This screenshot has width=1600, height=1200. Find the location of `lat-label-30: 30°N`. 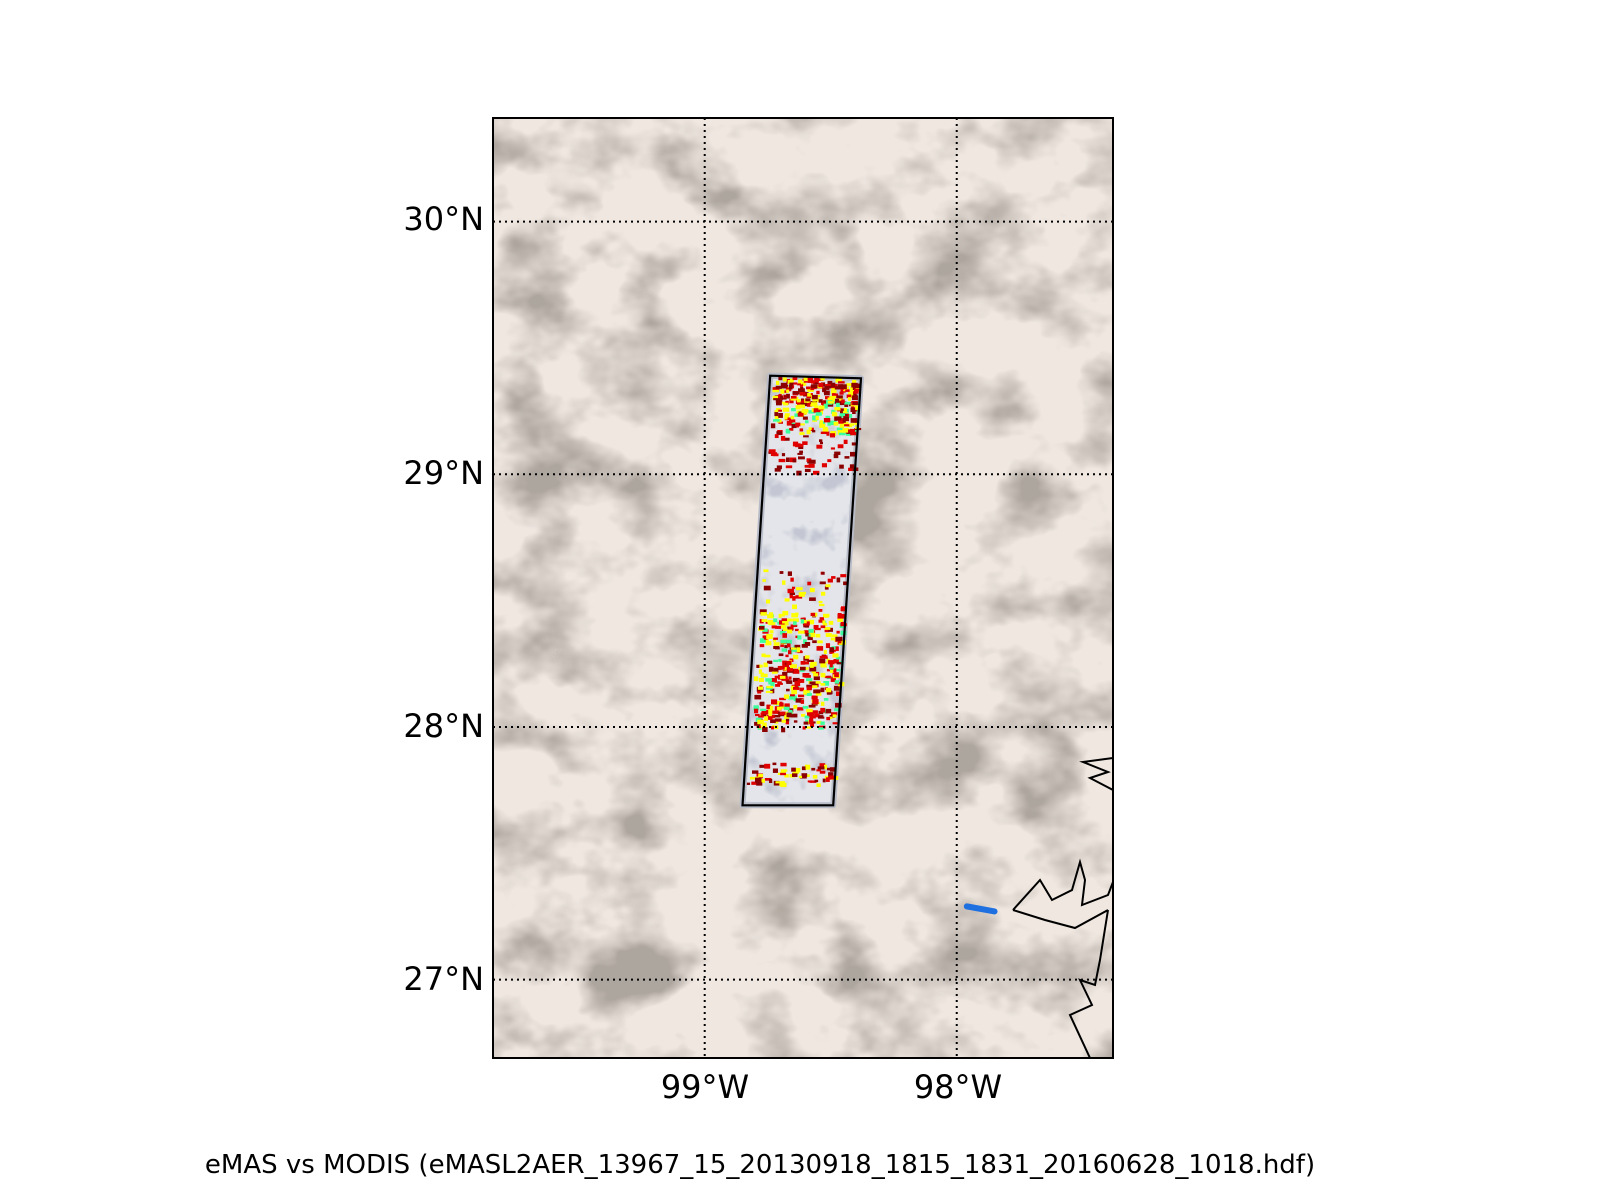

lat-label-30: 30°N is located at coordinates (443, 219).